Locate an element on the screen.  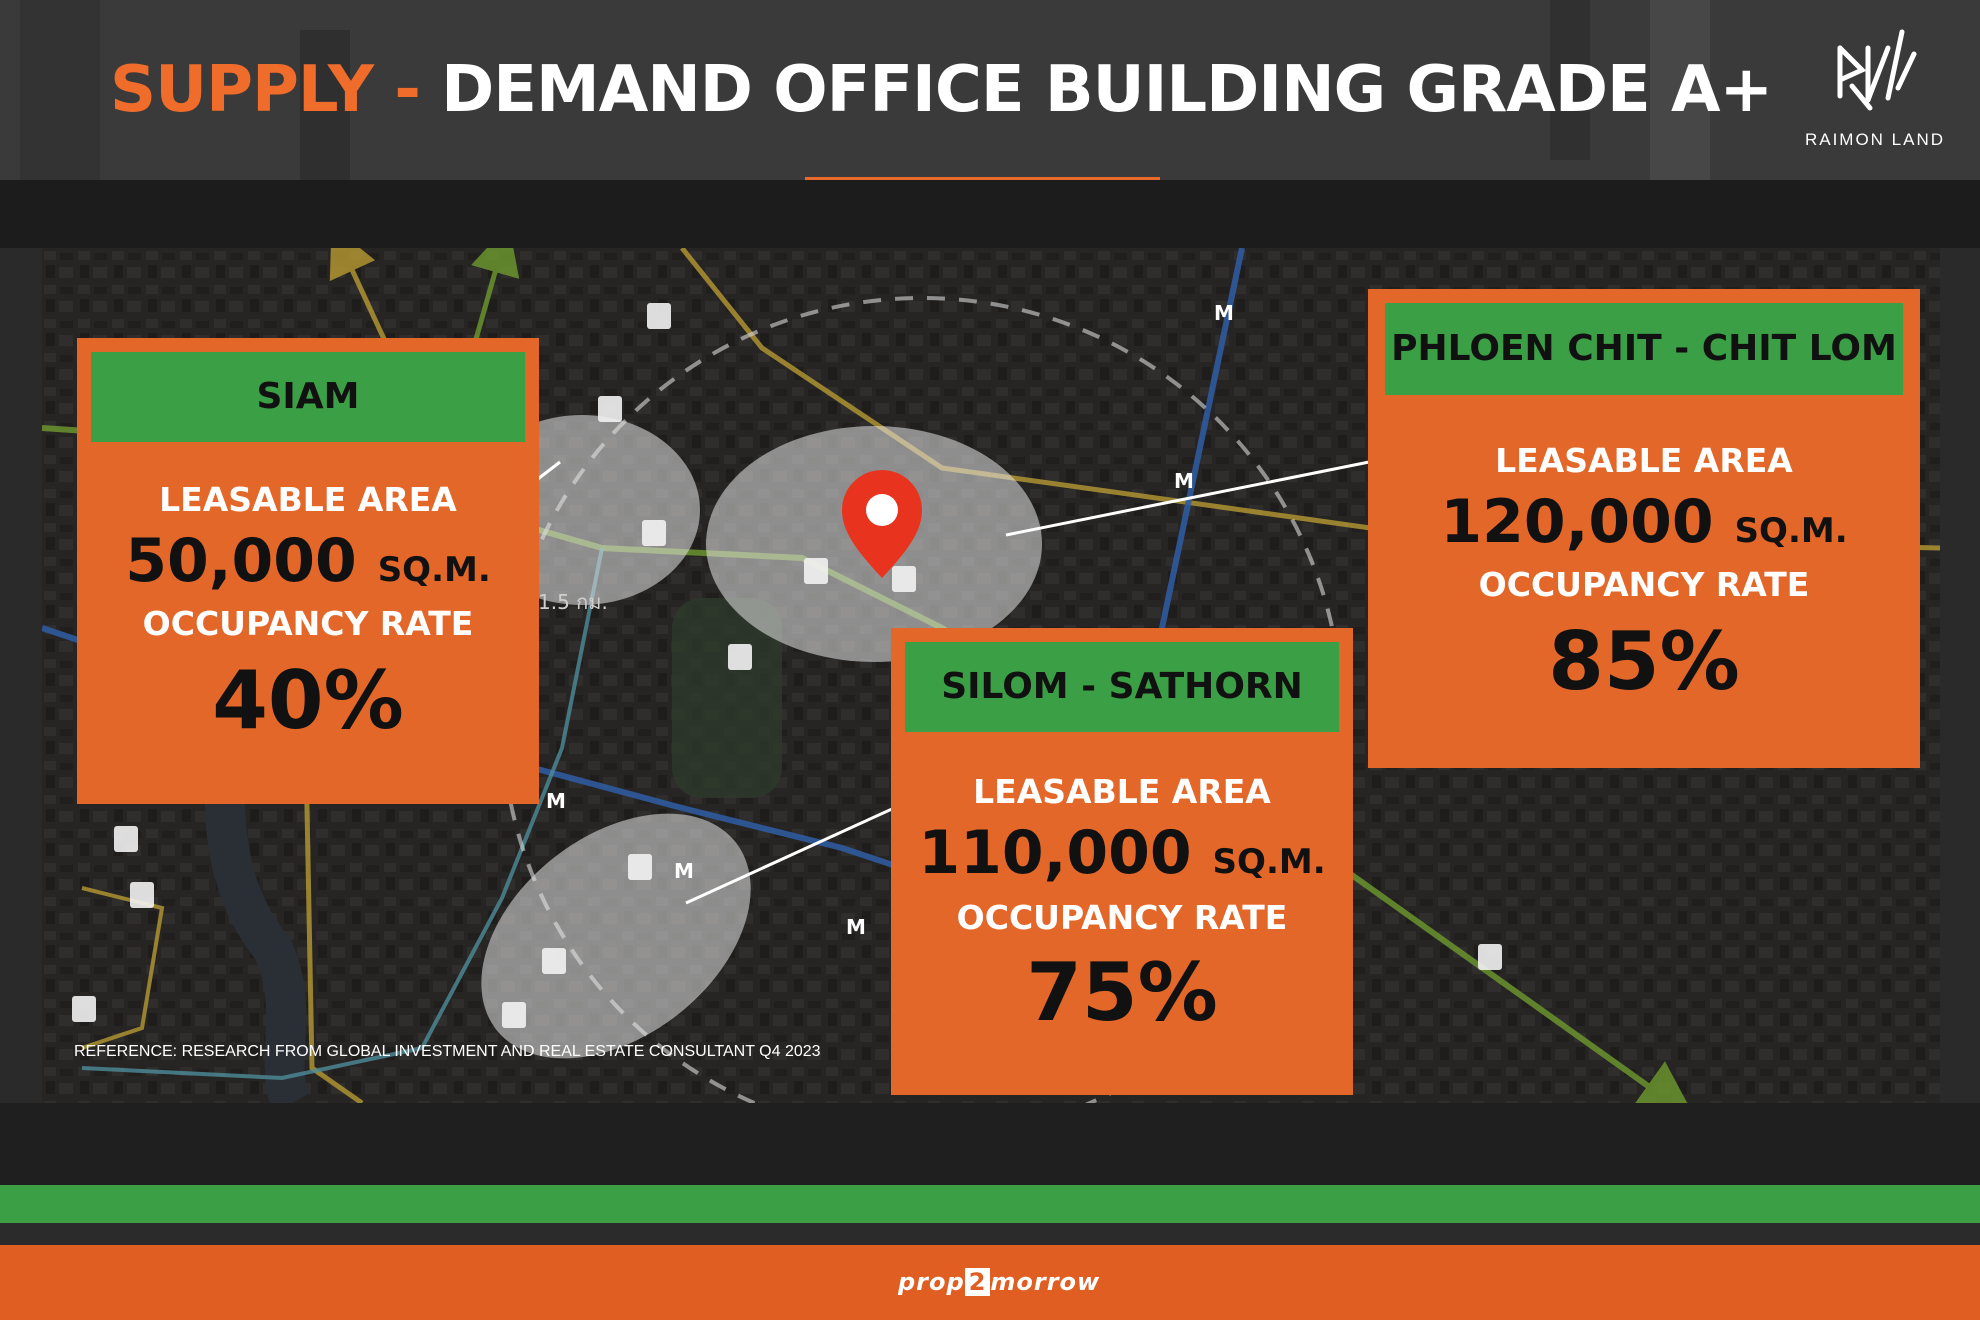
area-name: SILOM - SATHORN is located at coordinates (1122, 687).